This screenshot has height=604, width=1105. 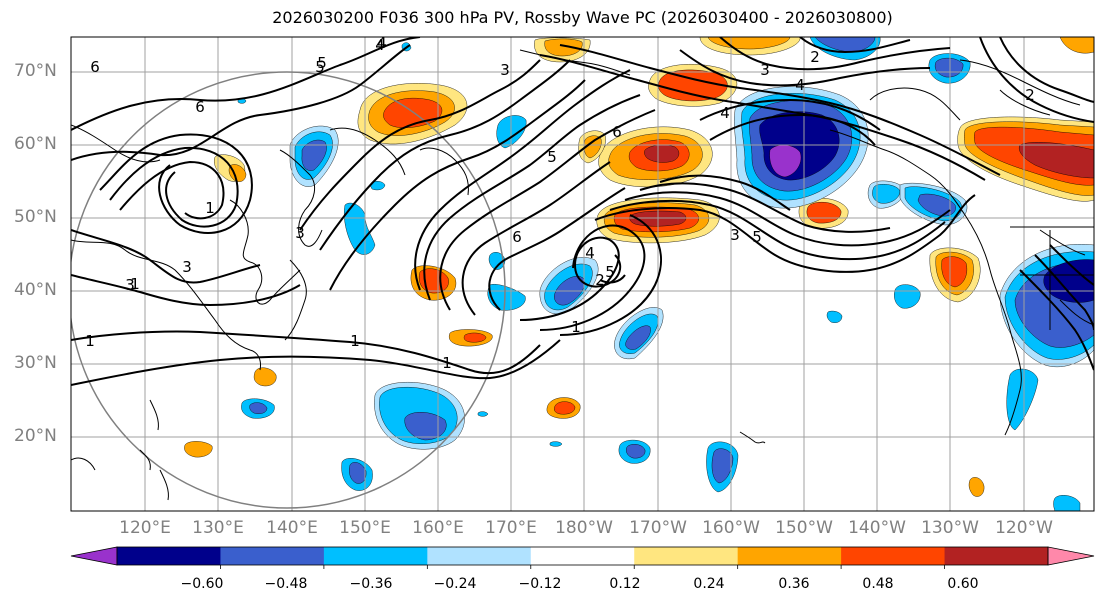 I want to click on lon-label: 170°E, so click(x=511, y=528).